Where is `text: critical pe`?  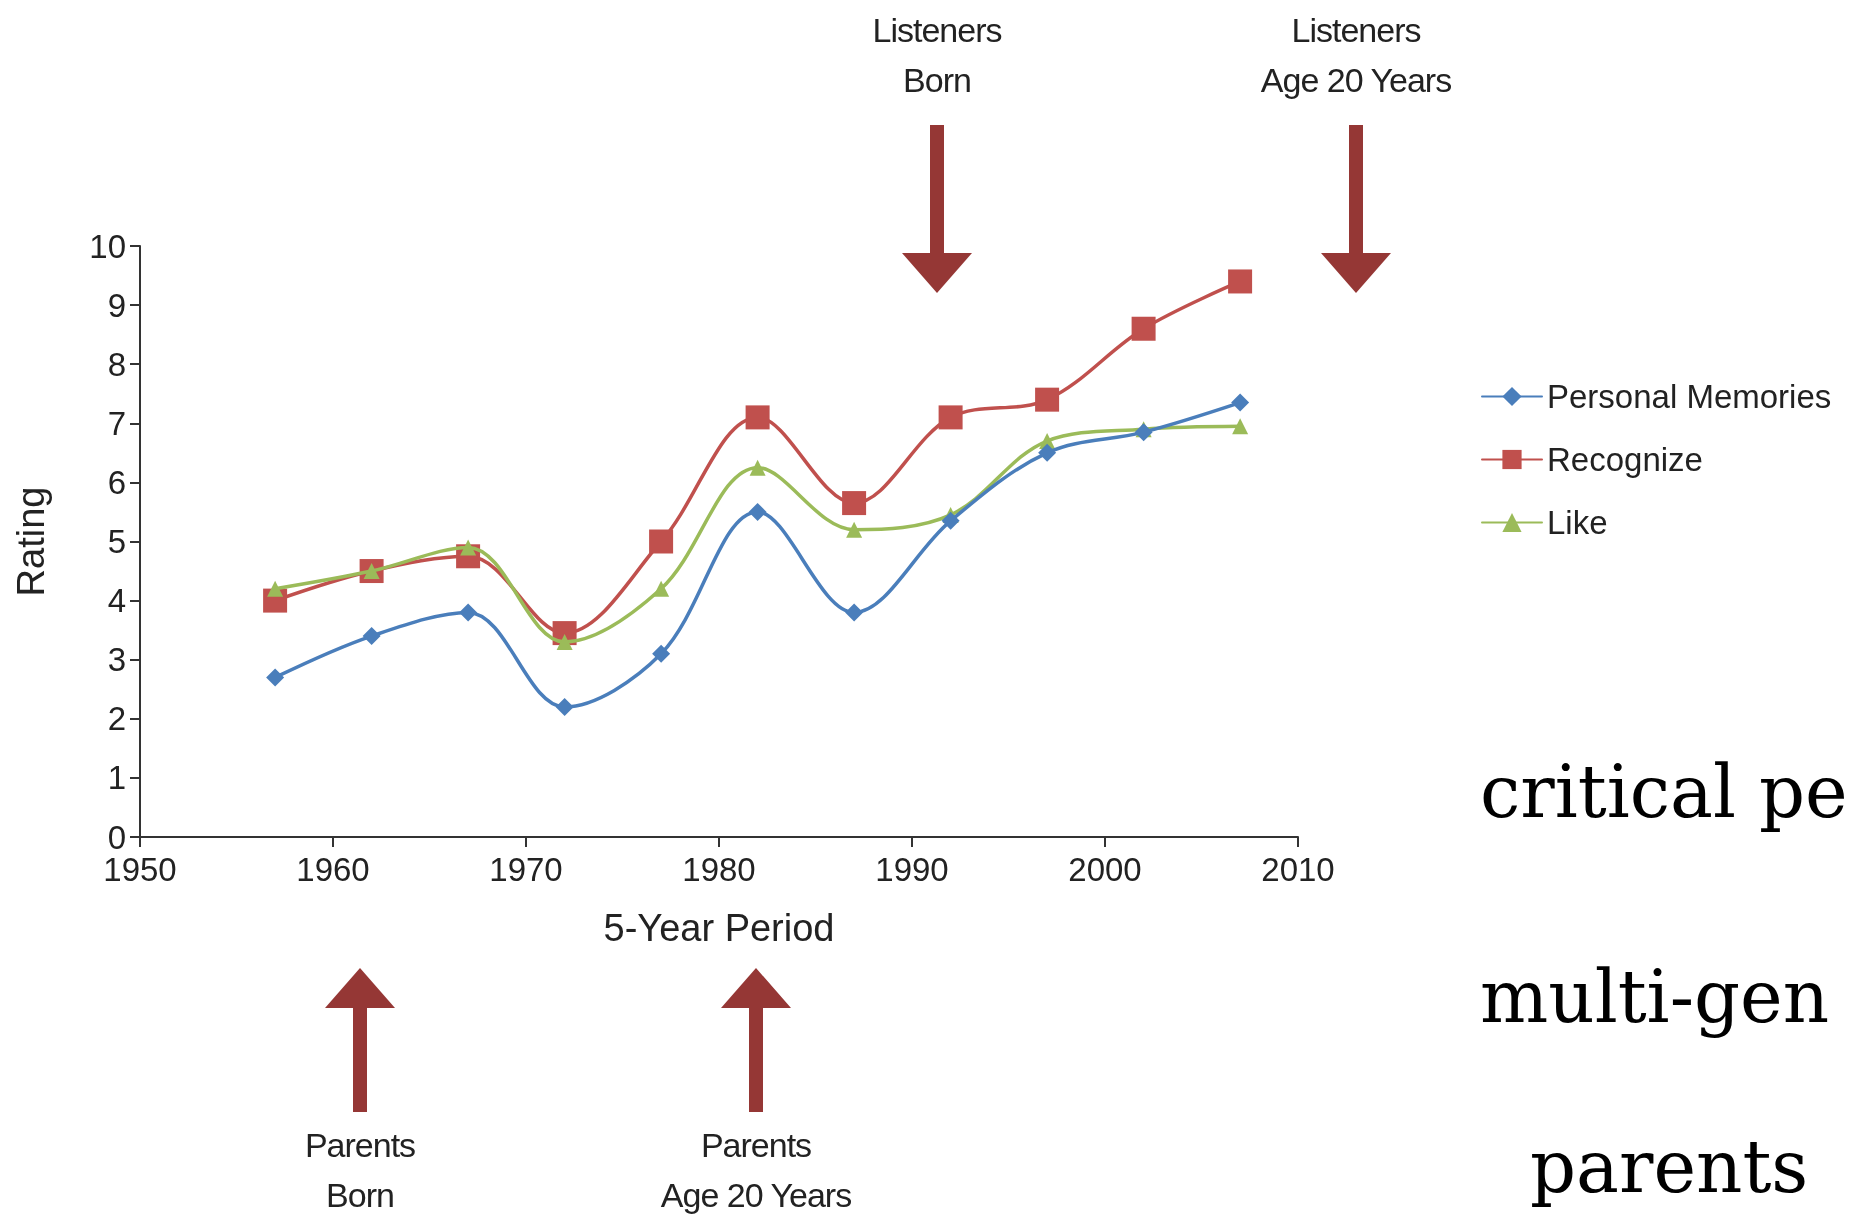
text: critical pe is located at coordinates (1664, 792).